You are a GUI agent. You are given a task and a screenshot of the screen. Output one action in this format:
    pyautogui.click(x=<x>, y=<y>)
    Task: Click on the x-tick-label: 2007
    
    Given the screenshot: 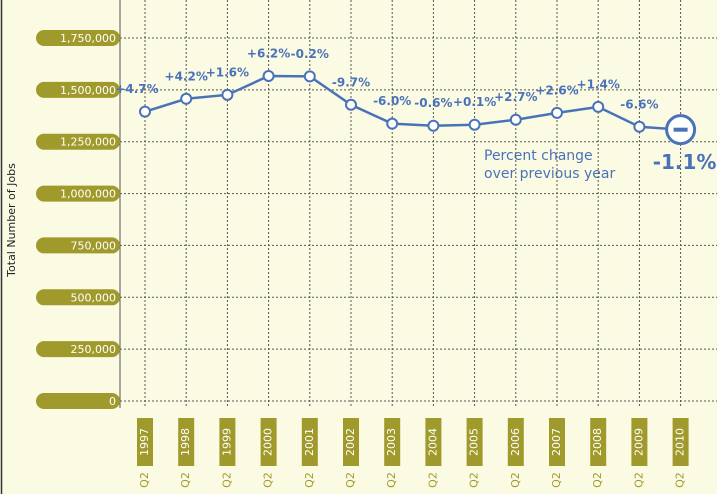 What is the action you would take?
    pyautogui.click(x=556, y=442)
    